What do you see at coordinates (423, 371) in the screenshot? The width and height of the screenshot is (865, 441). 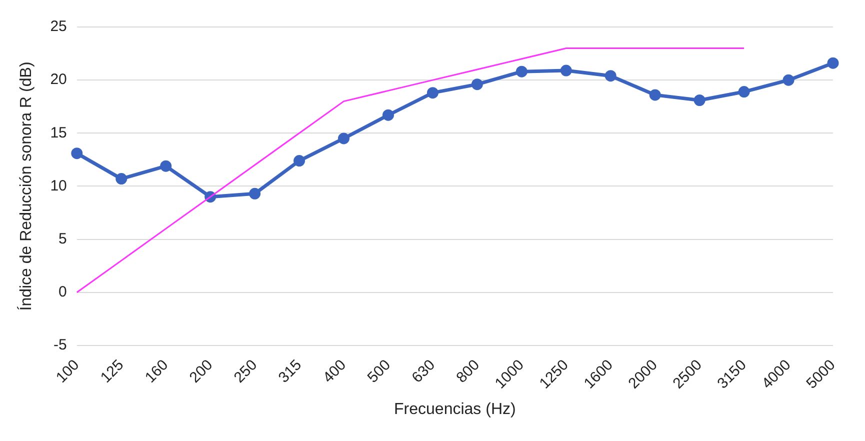 I see `x-tick-label: 630` at bounding box center [423, 371].